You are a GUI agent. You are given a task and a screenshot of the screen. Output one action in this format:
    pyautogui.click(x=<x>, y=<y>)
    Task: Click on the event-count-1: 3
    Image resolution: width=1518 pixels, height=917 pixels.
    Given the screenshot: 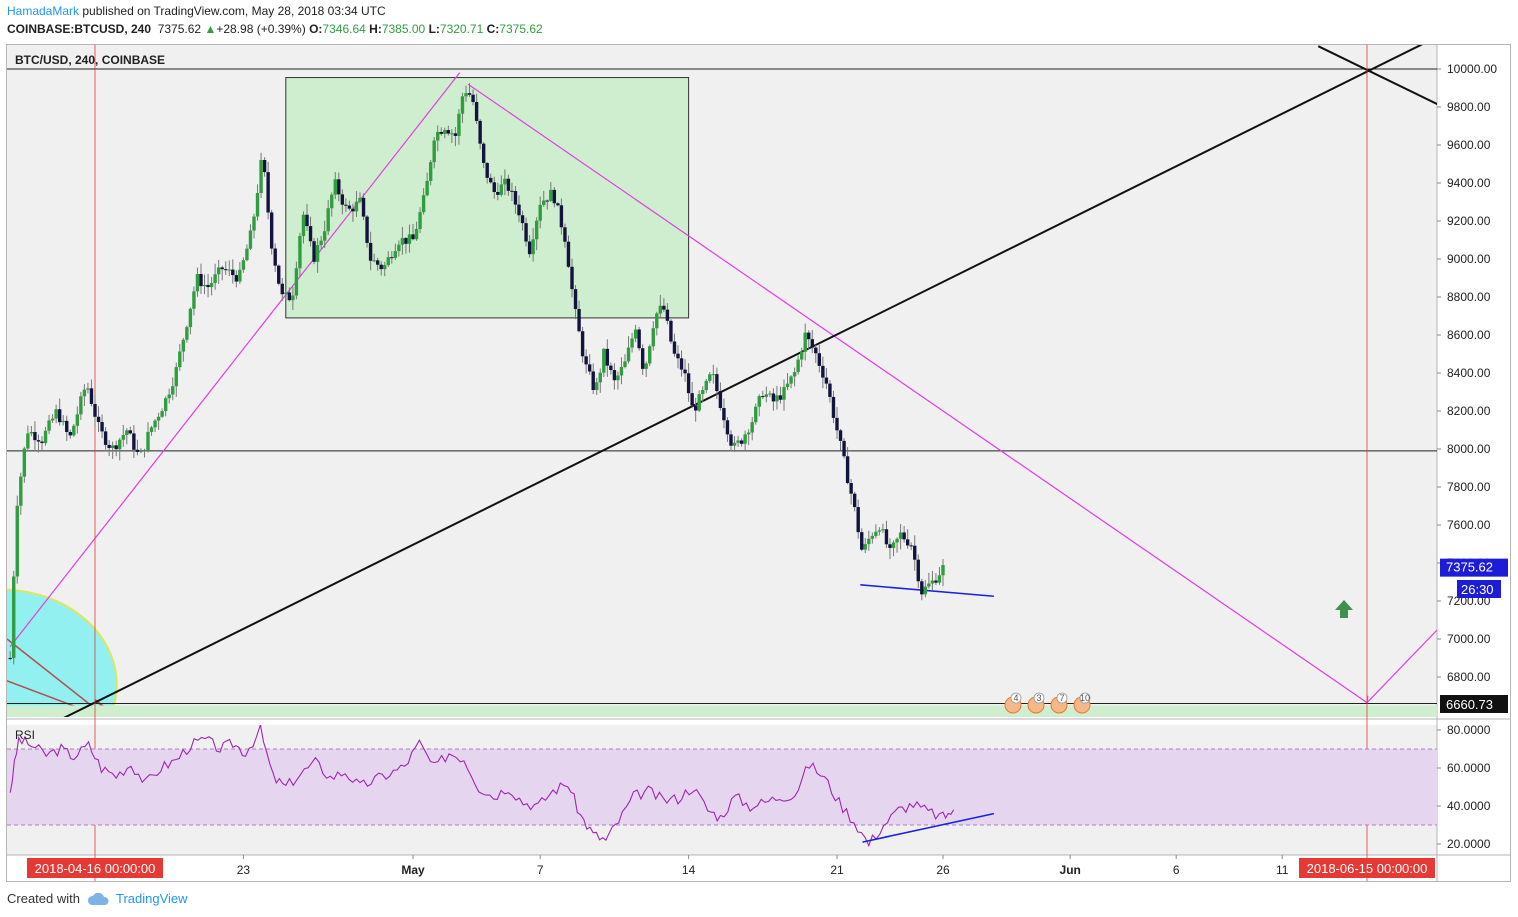 What is the action you would take?
    pyautogui.click(x=1038, y=698)
    